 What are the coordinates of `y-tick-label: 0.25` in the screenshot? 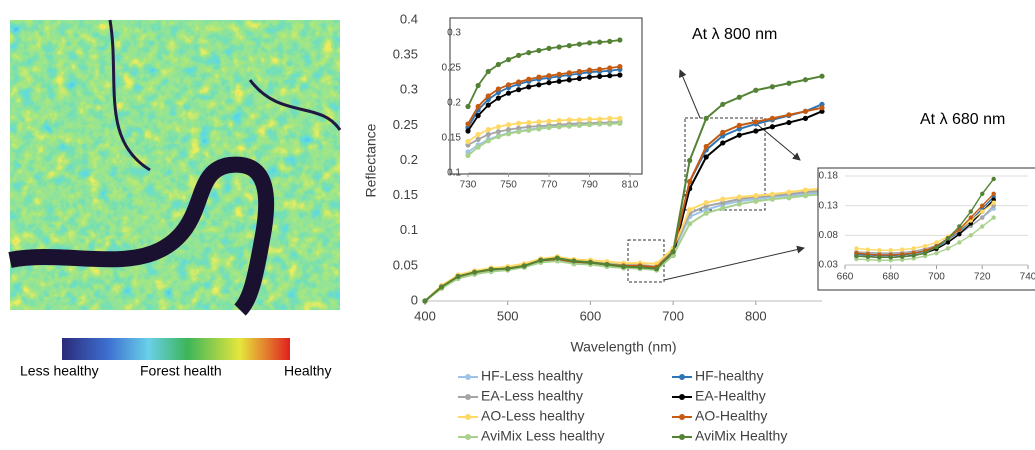 It's located at (452, 68).